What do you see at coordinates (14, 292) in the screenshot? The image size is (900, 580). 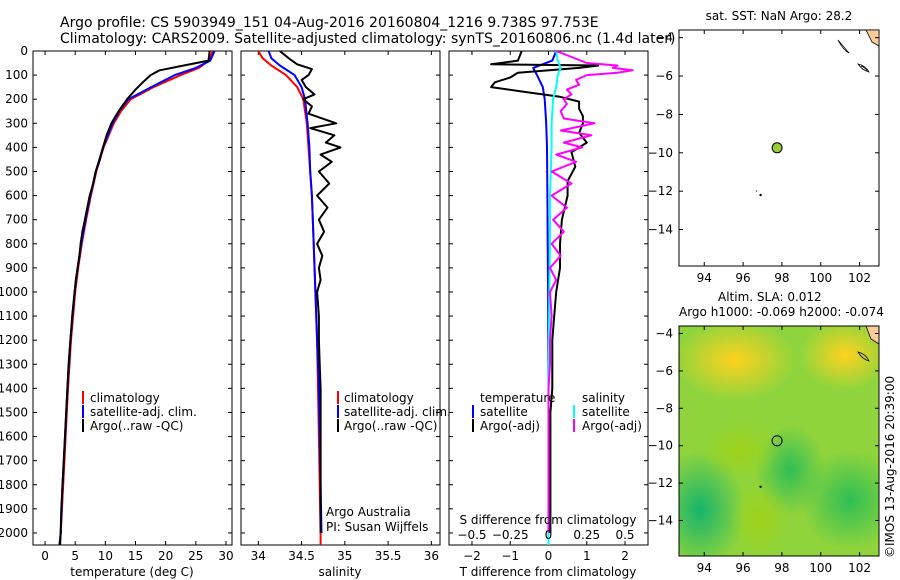 I see `y-tick-label: 1000` at bounding box center [14, 292].